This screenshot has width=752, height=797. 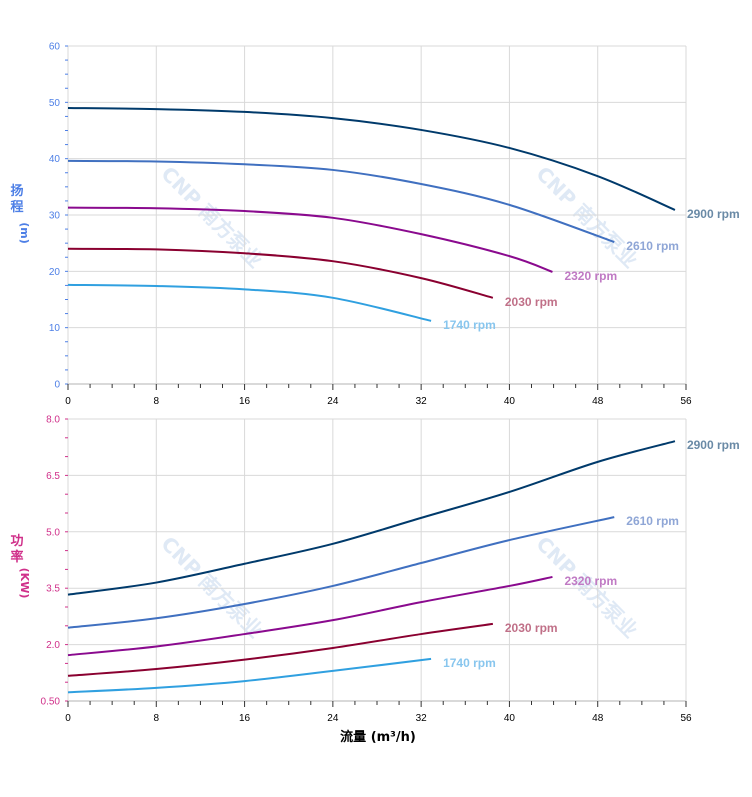 I want to click on y-tick-label: 30, so click(x=55, y=216).